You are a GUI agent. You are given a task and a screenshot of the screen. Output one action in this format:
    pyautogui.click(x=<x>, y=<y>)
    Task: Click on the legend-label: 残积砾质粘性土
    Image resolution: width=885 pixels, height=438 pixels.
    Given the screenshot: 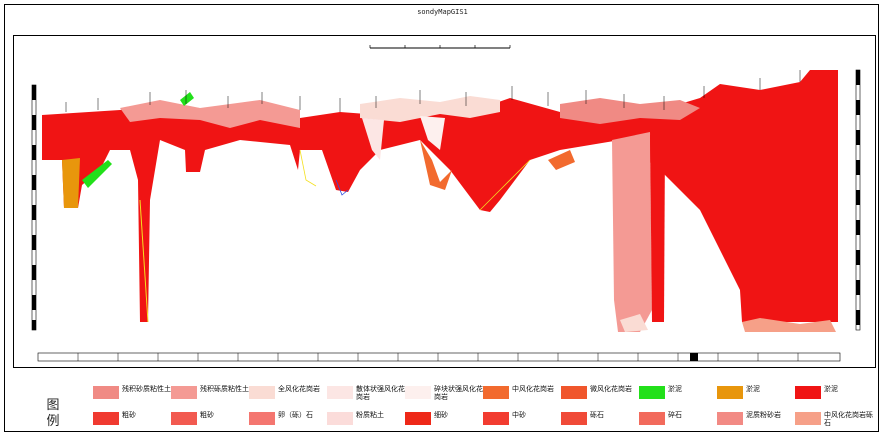 What is the action you would take?
    pyautogui.click(x=224, y=389)
    